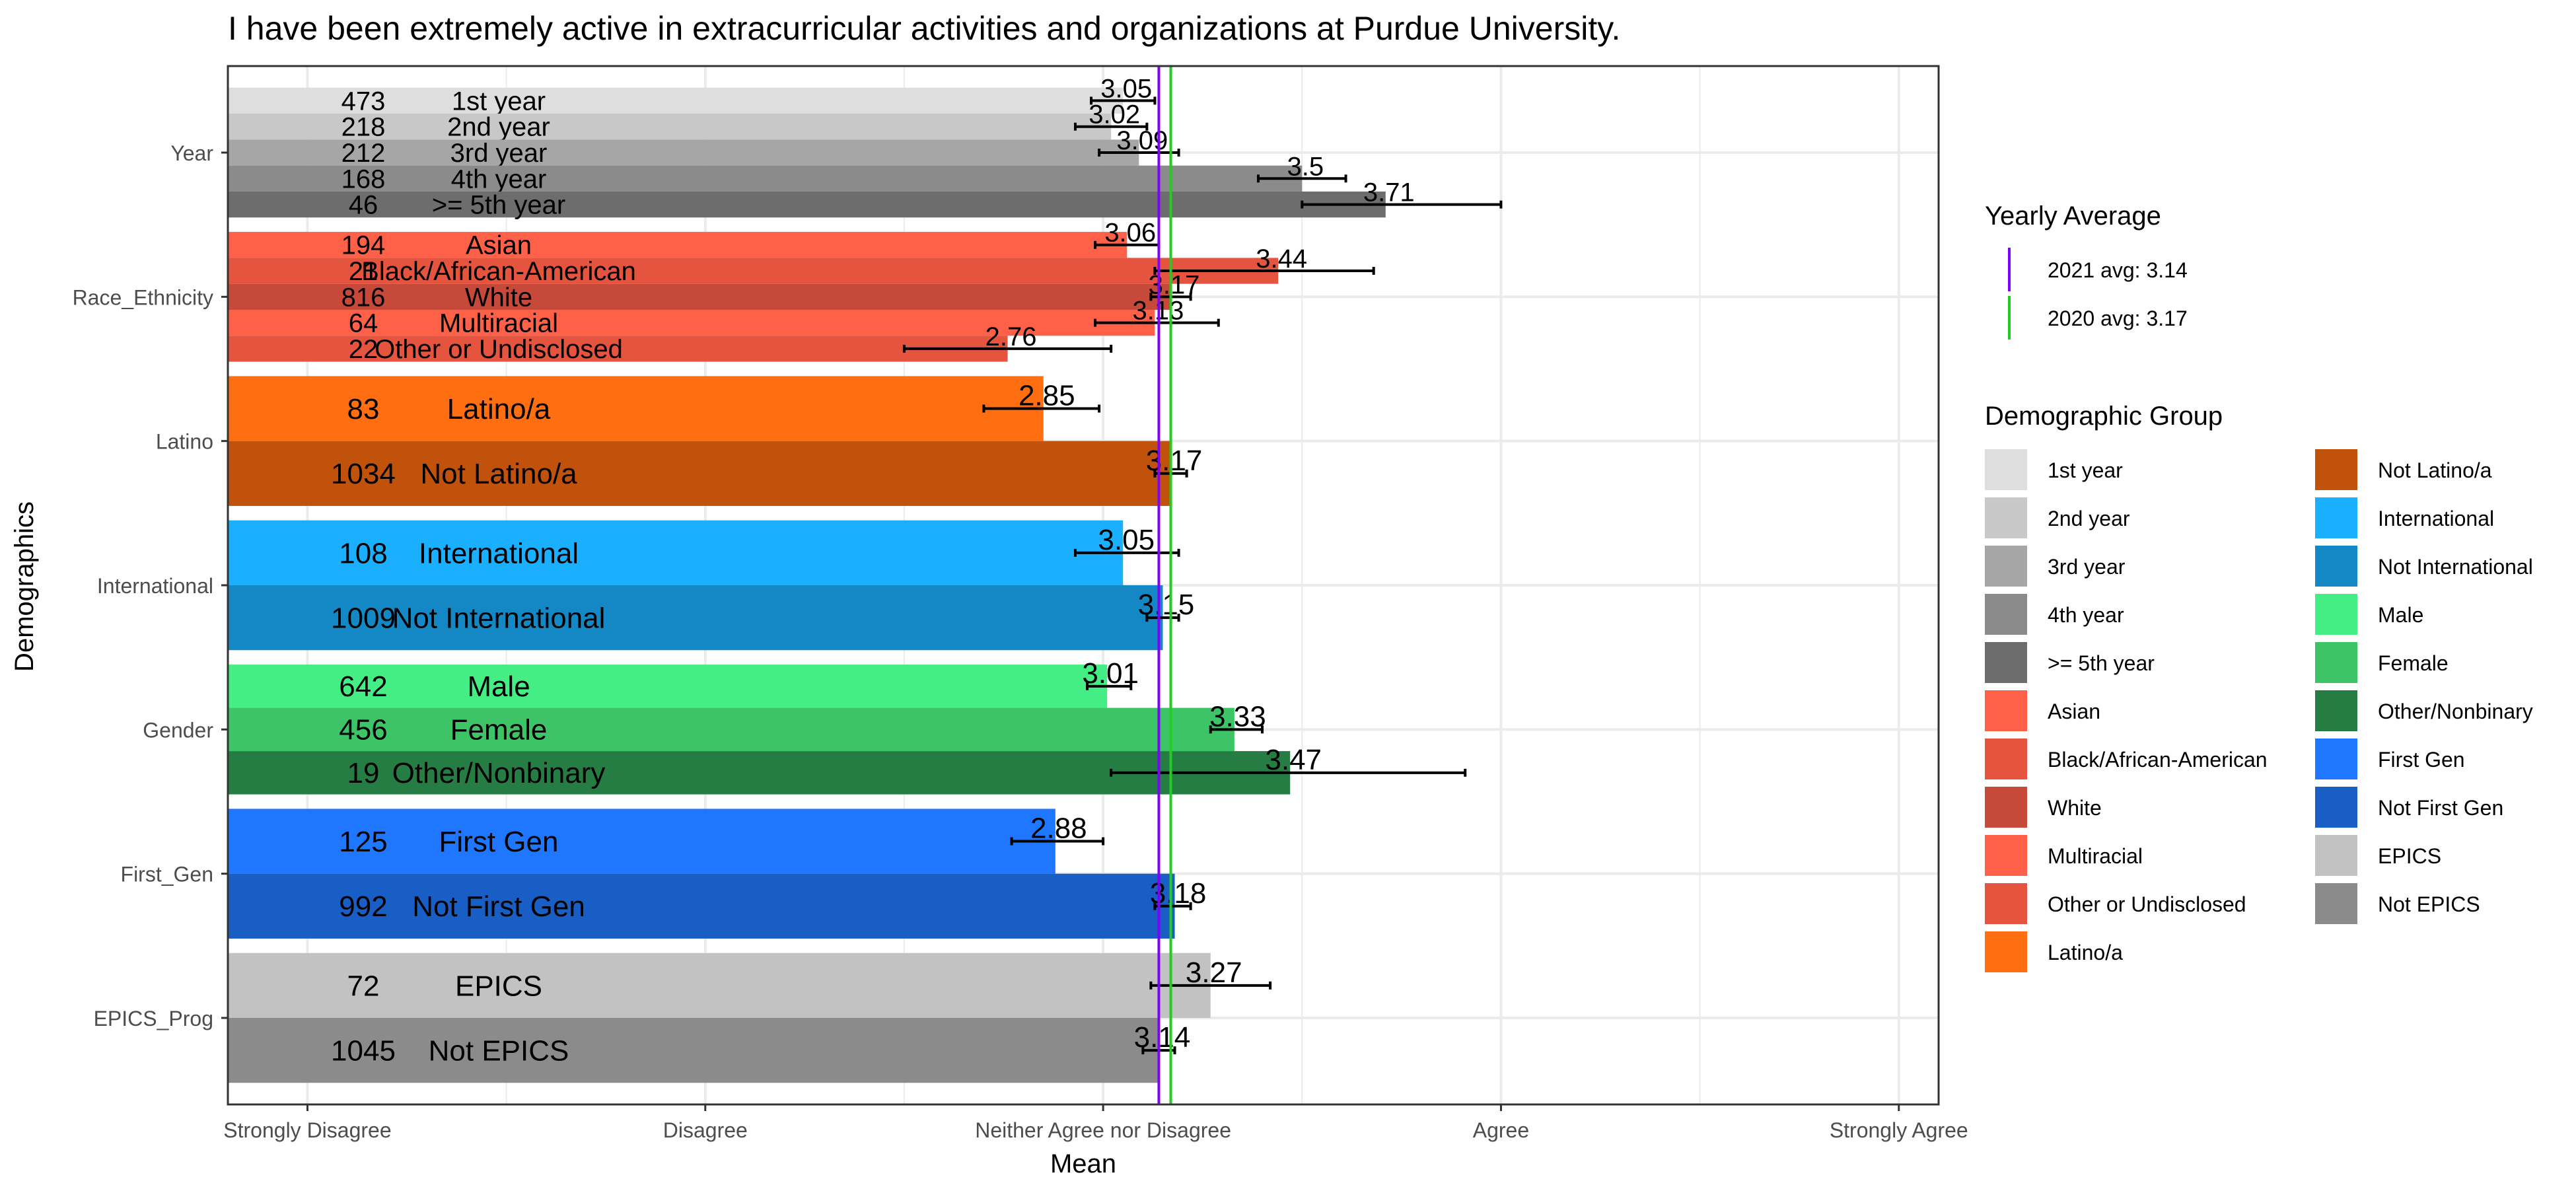  What do you see at coordinates (499, 686) in the screenshot?
I see `bar-category-label: Male` at bounding box center [499, 686].